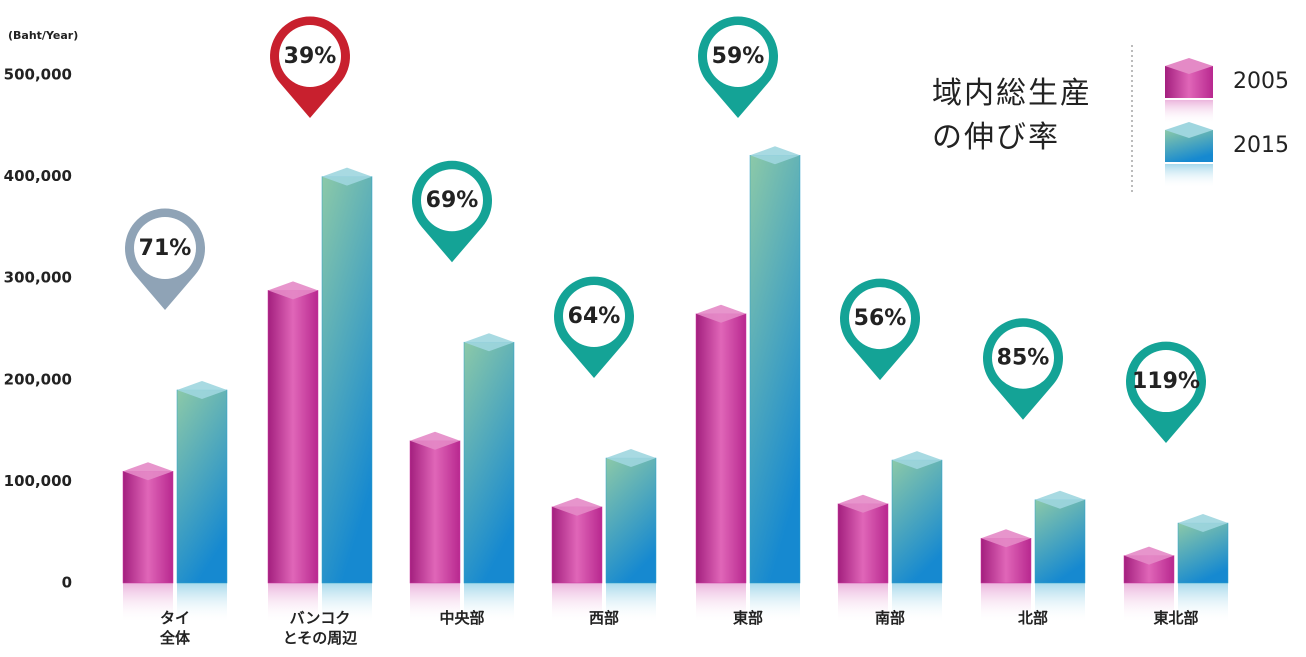  What do you see at coordinates (67, 583) in the screenshot?
I see `y-tick-label: 0` at bounding box center [67, 583].